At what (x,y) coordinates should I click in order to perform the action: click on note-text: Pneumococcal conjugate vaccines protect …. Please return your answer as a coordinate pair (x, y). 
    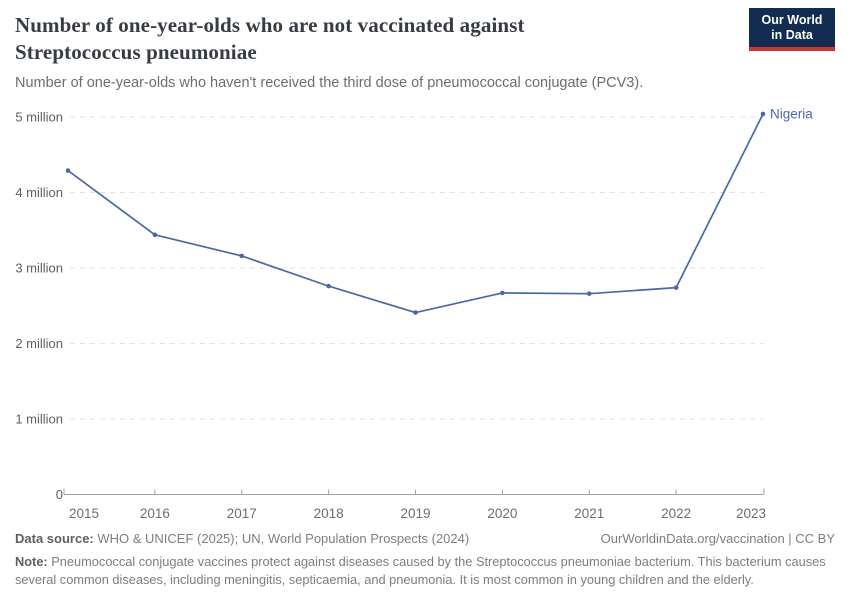
    Looking at the image, I should click on (420, 570).